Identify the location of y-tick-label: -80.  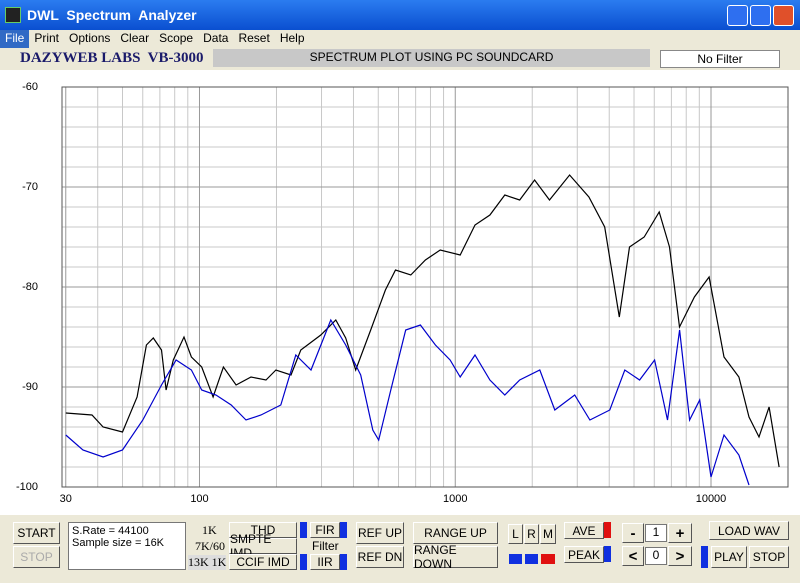
(30, 287).